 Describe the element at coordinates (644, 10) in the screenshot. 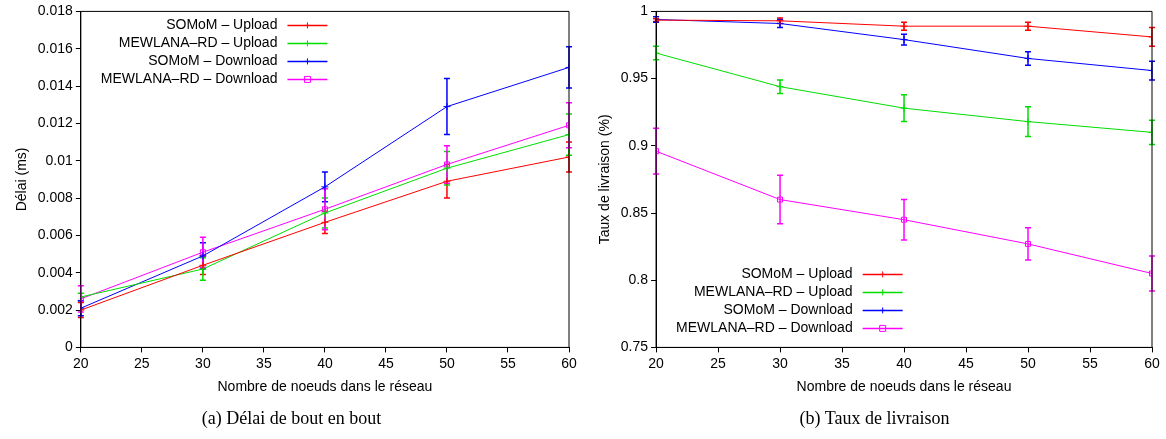

I see `y-tick-label: 1` at that location.